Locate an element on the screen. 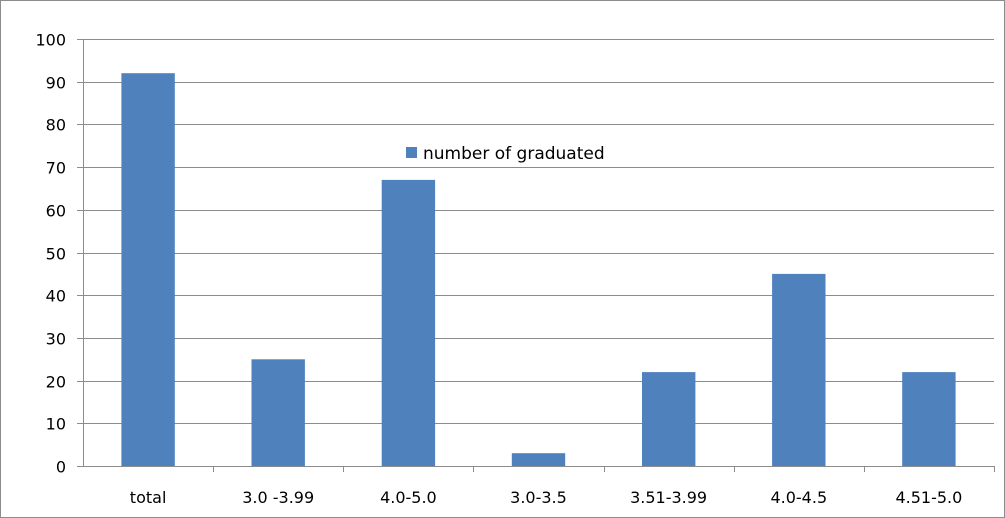 The width and height of the screenshot is (1005, 518). x-tick-label: 3.0 -3.99 is located at coordinates (278, 497).